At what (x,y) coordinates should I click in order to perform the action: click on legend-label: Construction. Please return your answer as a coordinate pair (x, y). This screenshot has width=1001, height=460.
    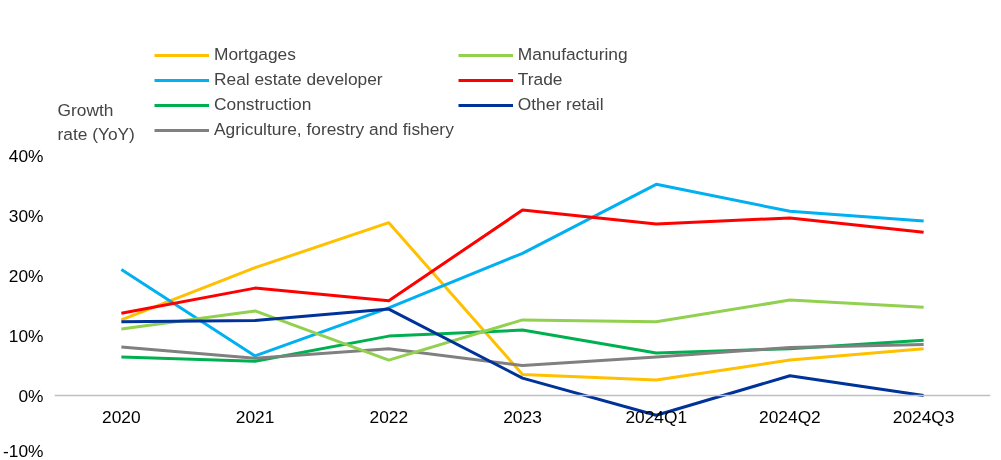
    Looking at the image, I should click on (263, 104).